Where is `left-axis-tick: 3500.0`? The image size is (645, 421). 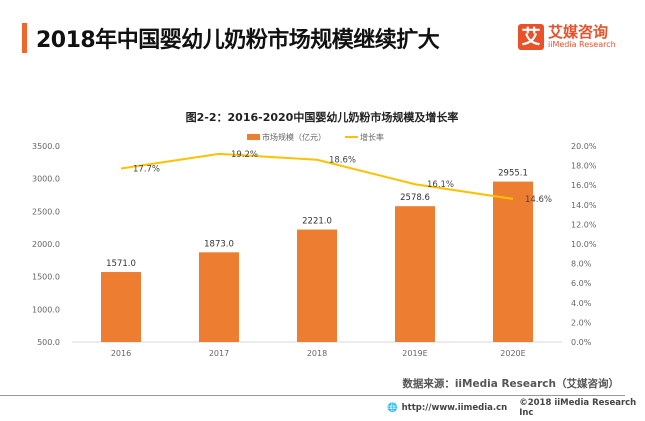 left-axis-tick: 3500.0 is located at coordinates (46, 146).